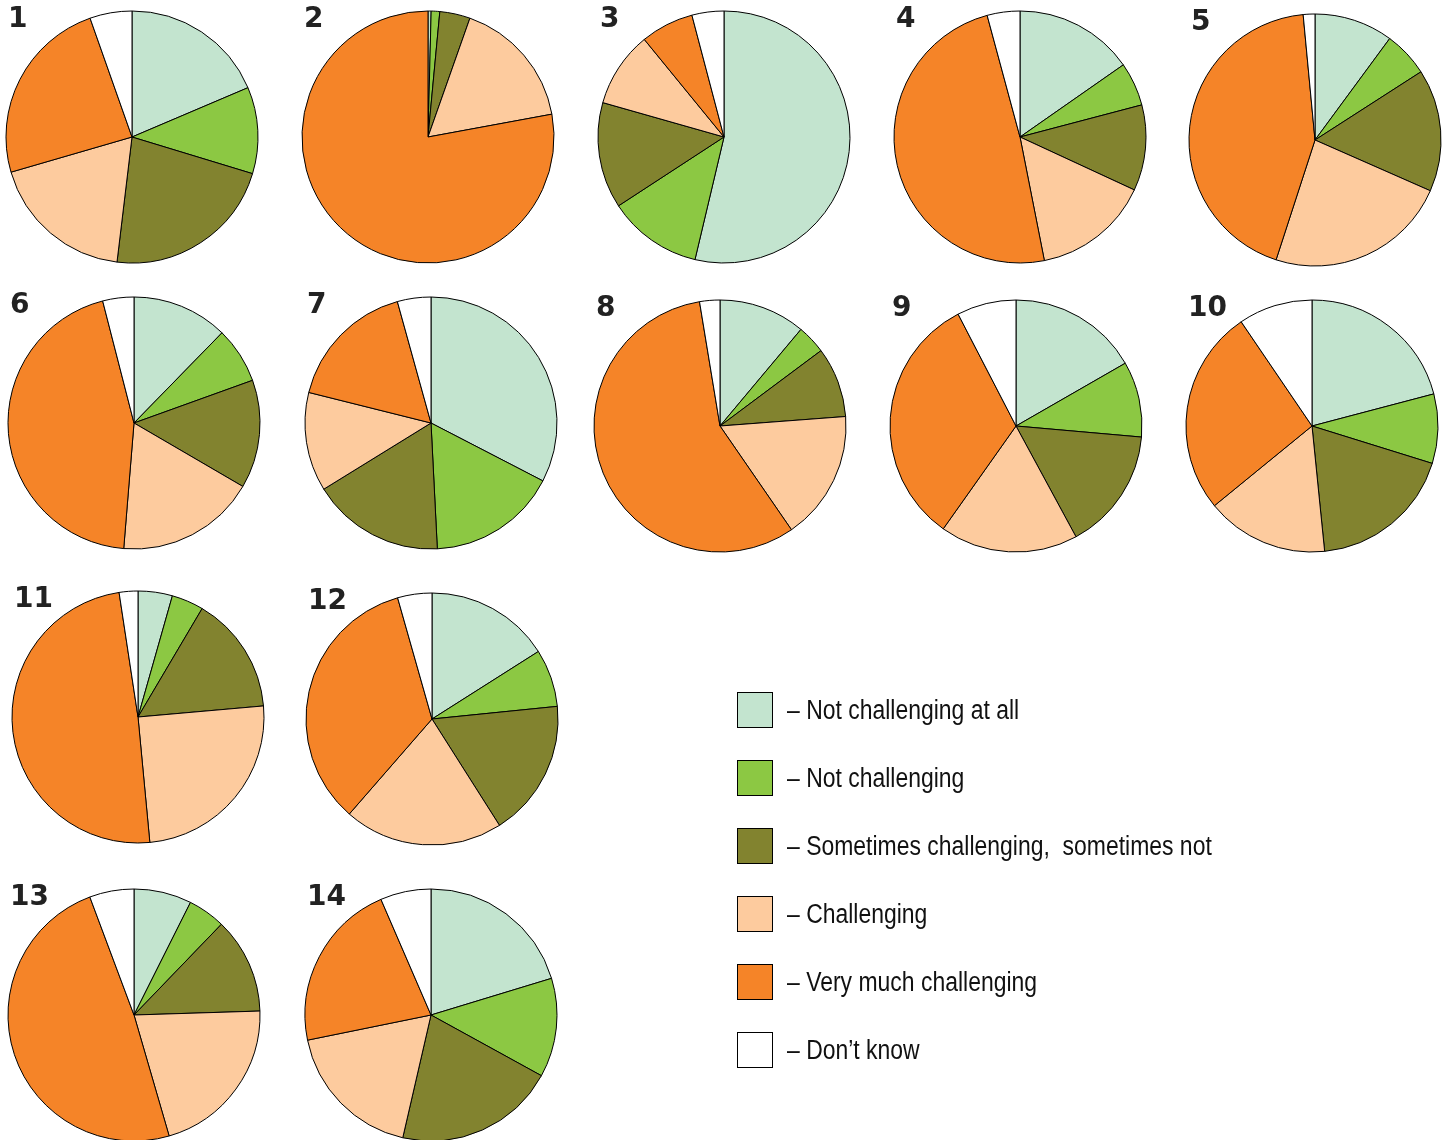 The height and width of the screenshot is (1140, 1450). I want to click on chart-title: 3, so click(610, 17).